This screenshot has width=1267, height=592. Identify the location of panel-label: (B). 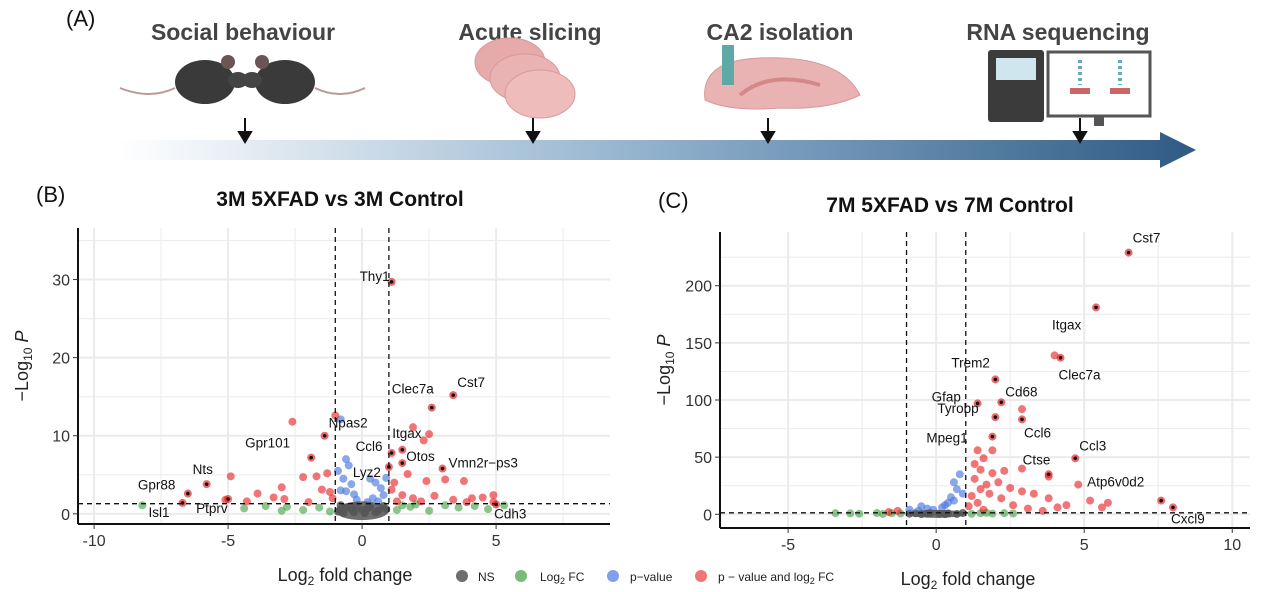
(50, 194).